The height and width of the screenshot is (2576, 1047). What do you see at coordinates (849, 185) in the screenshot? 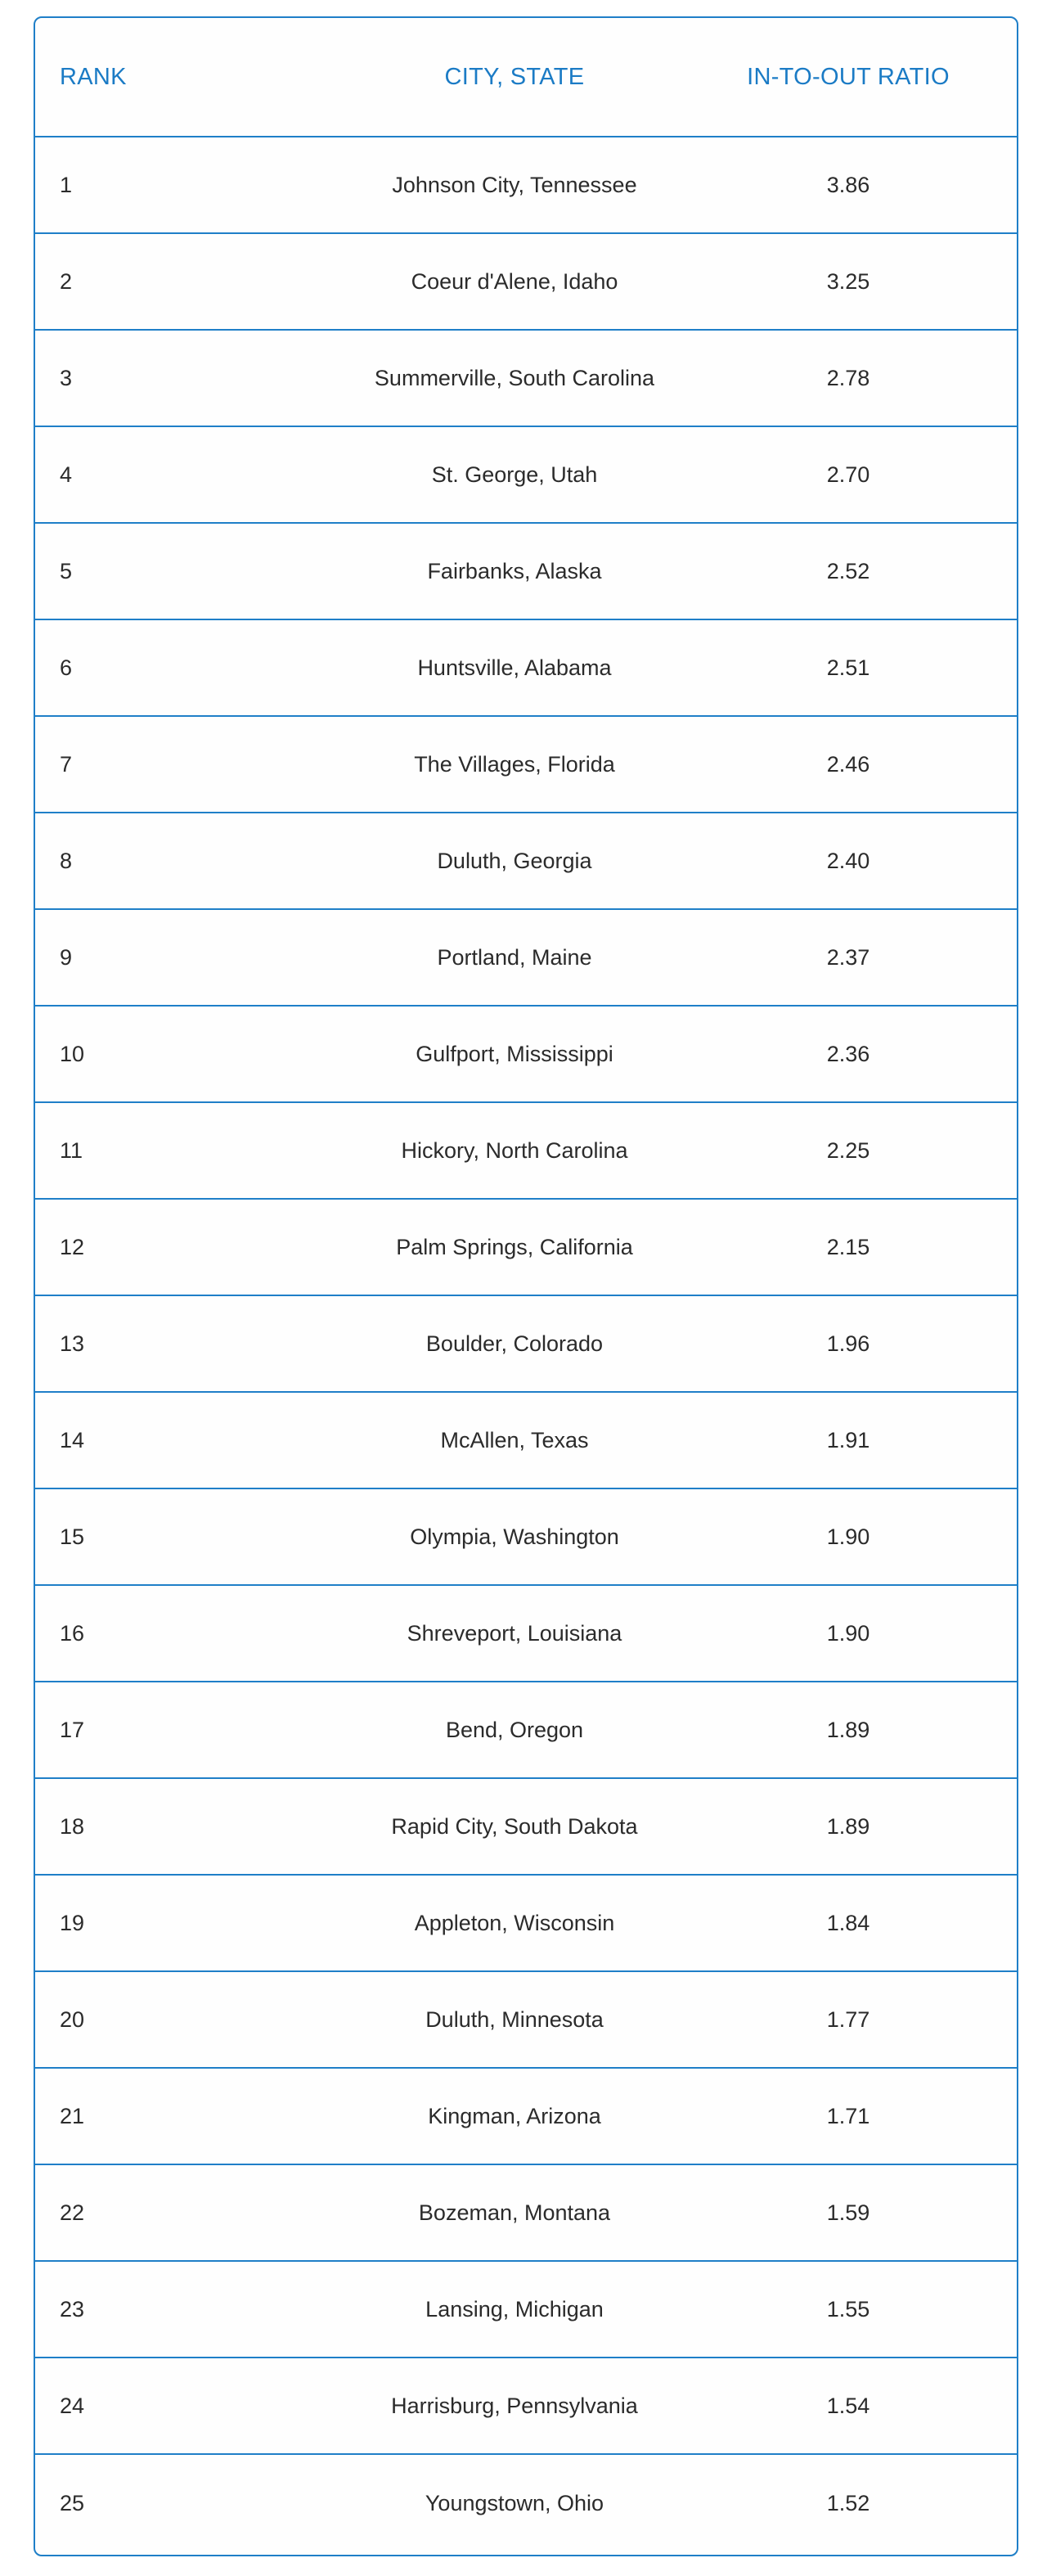
I see `ratio-cell: 3.86` at bounding box center [849, 185].